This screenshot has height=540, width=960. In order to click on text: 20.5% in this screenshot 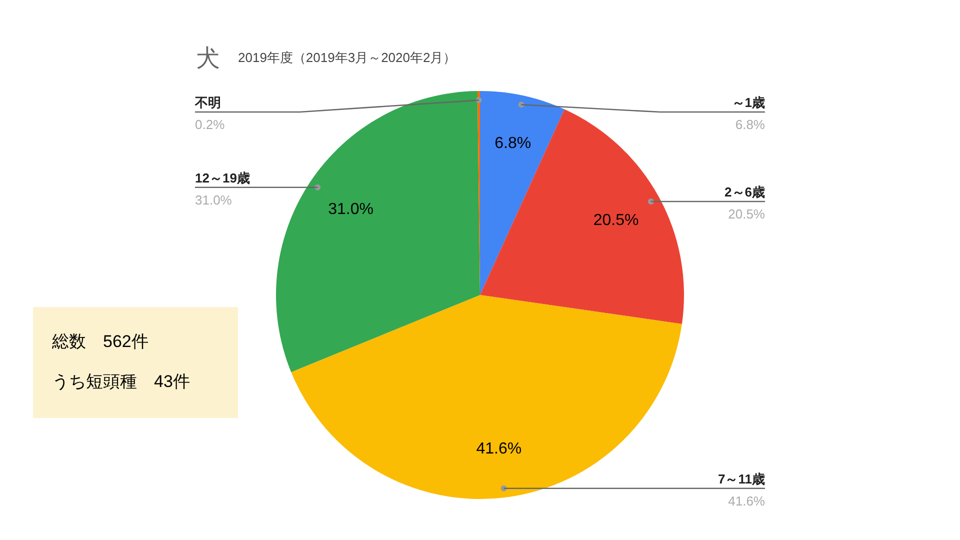, I will do `click(746, 214)`.